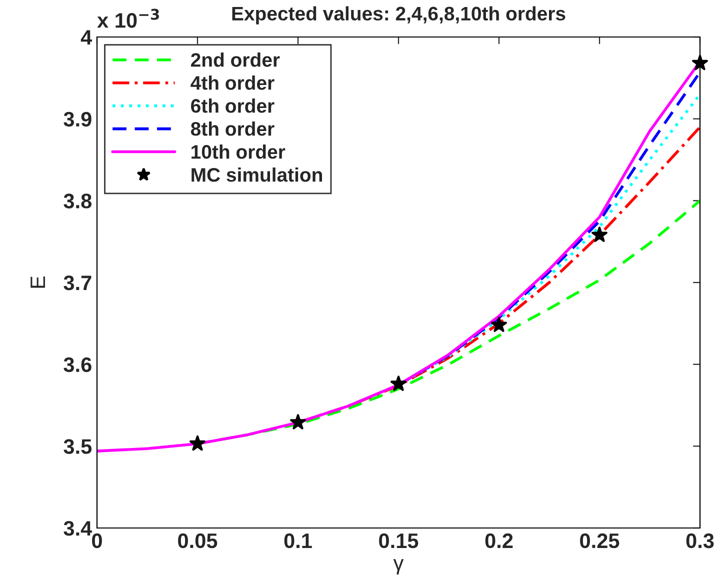 Image resolution: width=715 pixels, height=586 pixels. Describe the element at coordinates (235, 59) in the screenshot. I see `legend-label: 2nd order` at that location.